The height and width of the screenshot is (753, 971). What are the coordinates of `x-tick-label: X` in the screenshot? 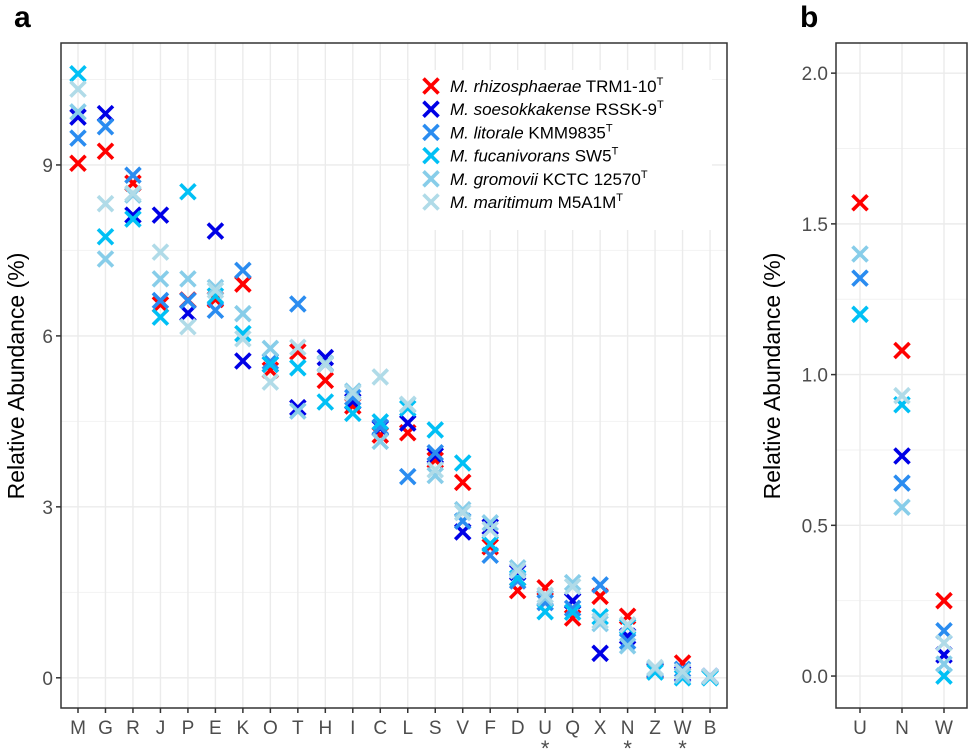 It's located at (600, 728).